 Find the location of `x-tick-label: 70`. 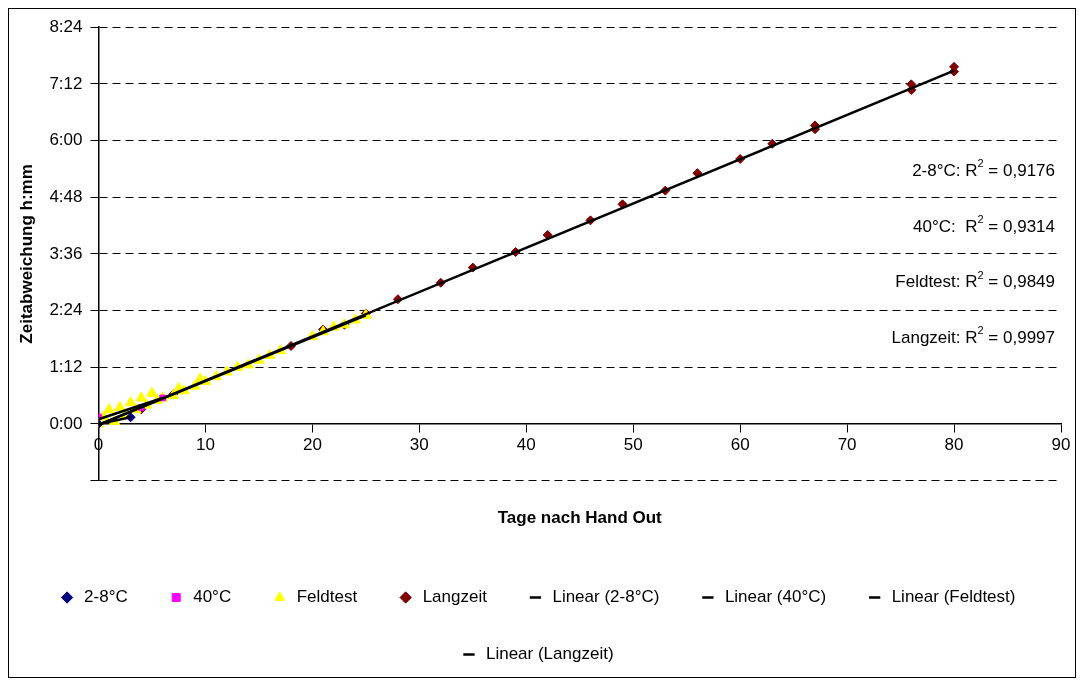

x-tick-label: 70 is located at coordinates (847, 444).